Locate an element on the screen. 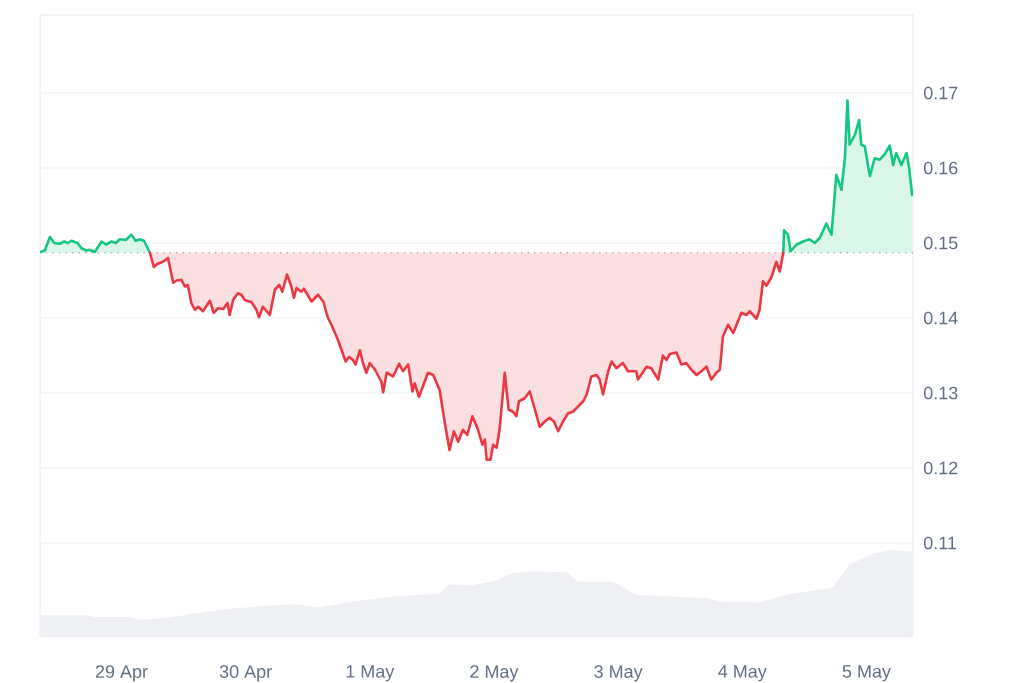  y-tick-label: 0.13 is located at coordinates (940, 393).